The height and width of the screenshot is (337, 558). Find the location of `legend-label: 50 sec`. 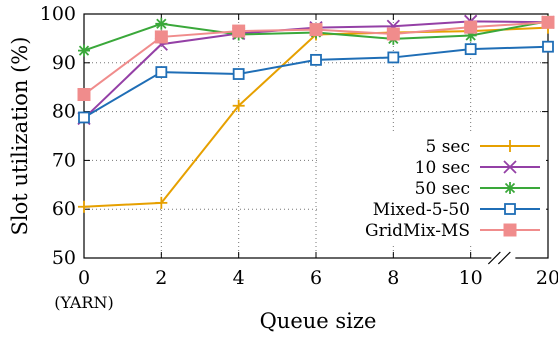

legend-label: 50 sec is located at coordinates (442, 189).